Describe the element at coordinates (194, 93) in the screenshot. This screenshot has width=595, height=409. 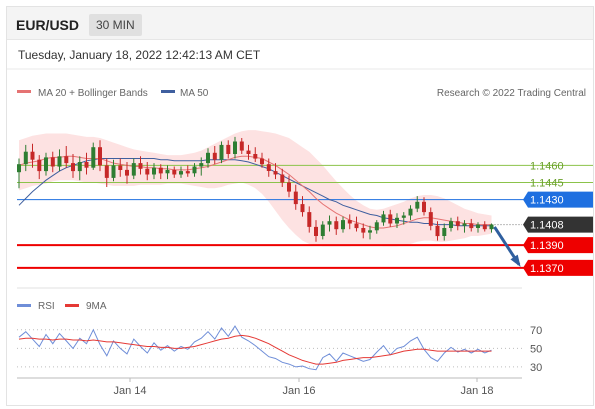
I see `legend-ma50-label: MA 50` at that location.